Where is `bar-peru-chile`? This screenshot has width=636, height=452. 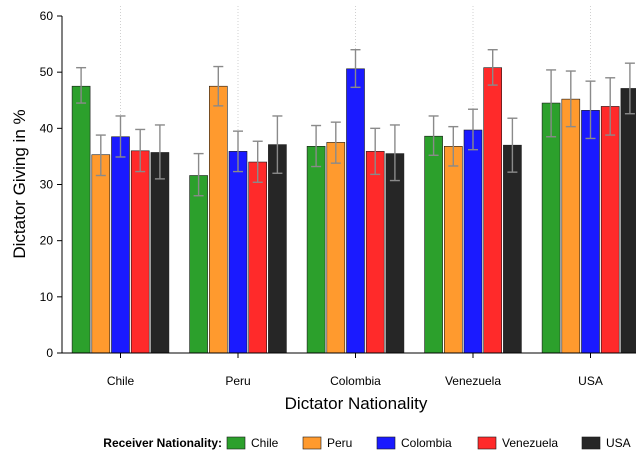 bar-peru-chile is located at coordinates (101, 254).